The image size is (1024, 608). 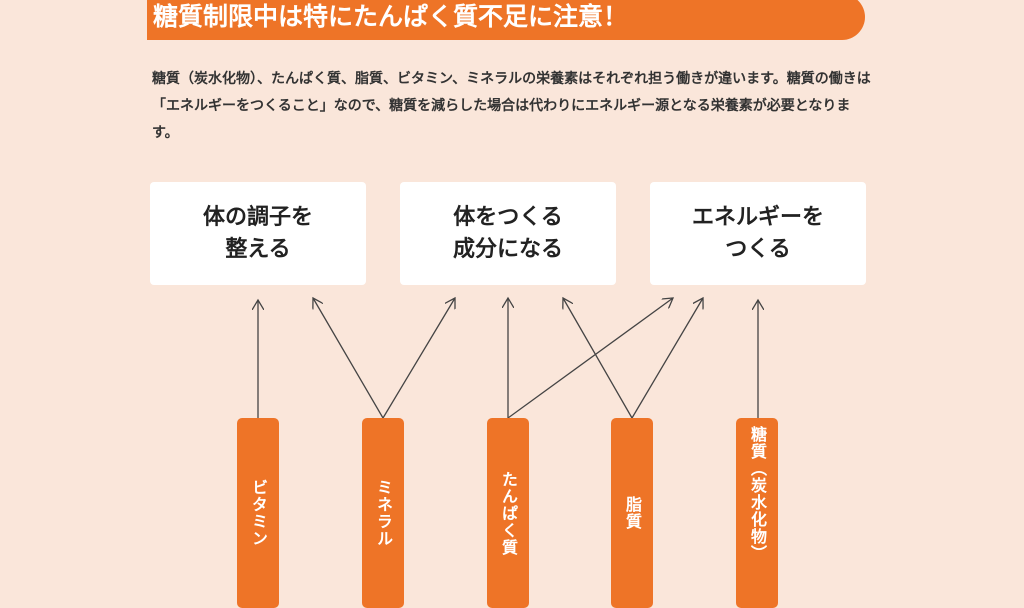 I want to click on arrow-mineral-to-building, so click(x=418, y=358).